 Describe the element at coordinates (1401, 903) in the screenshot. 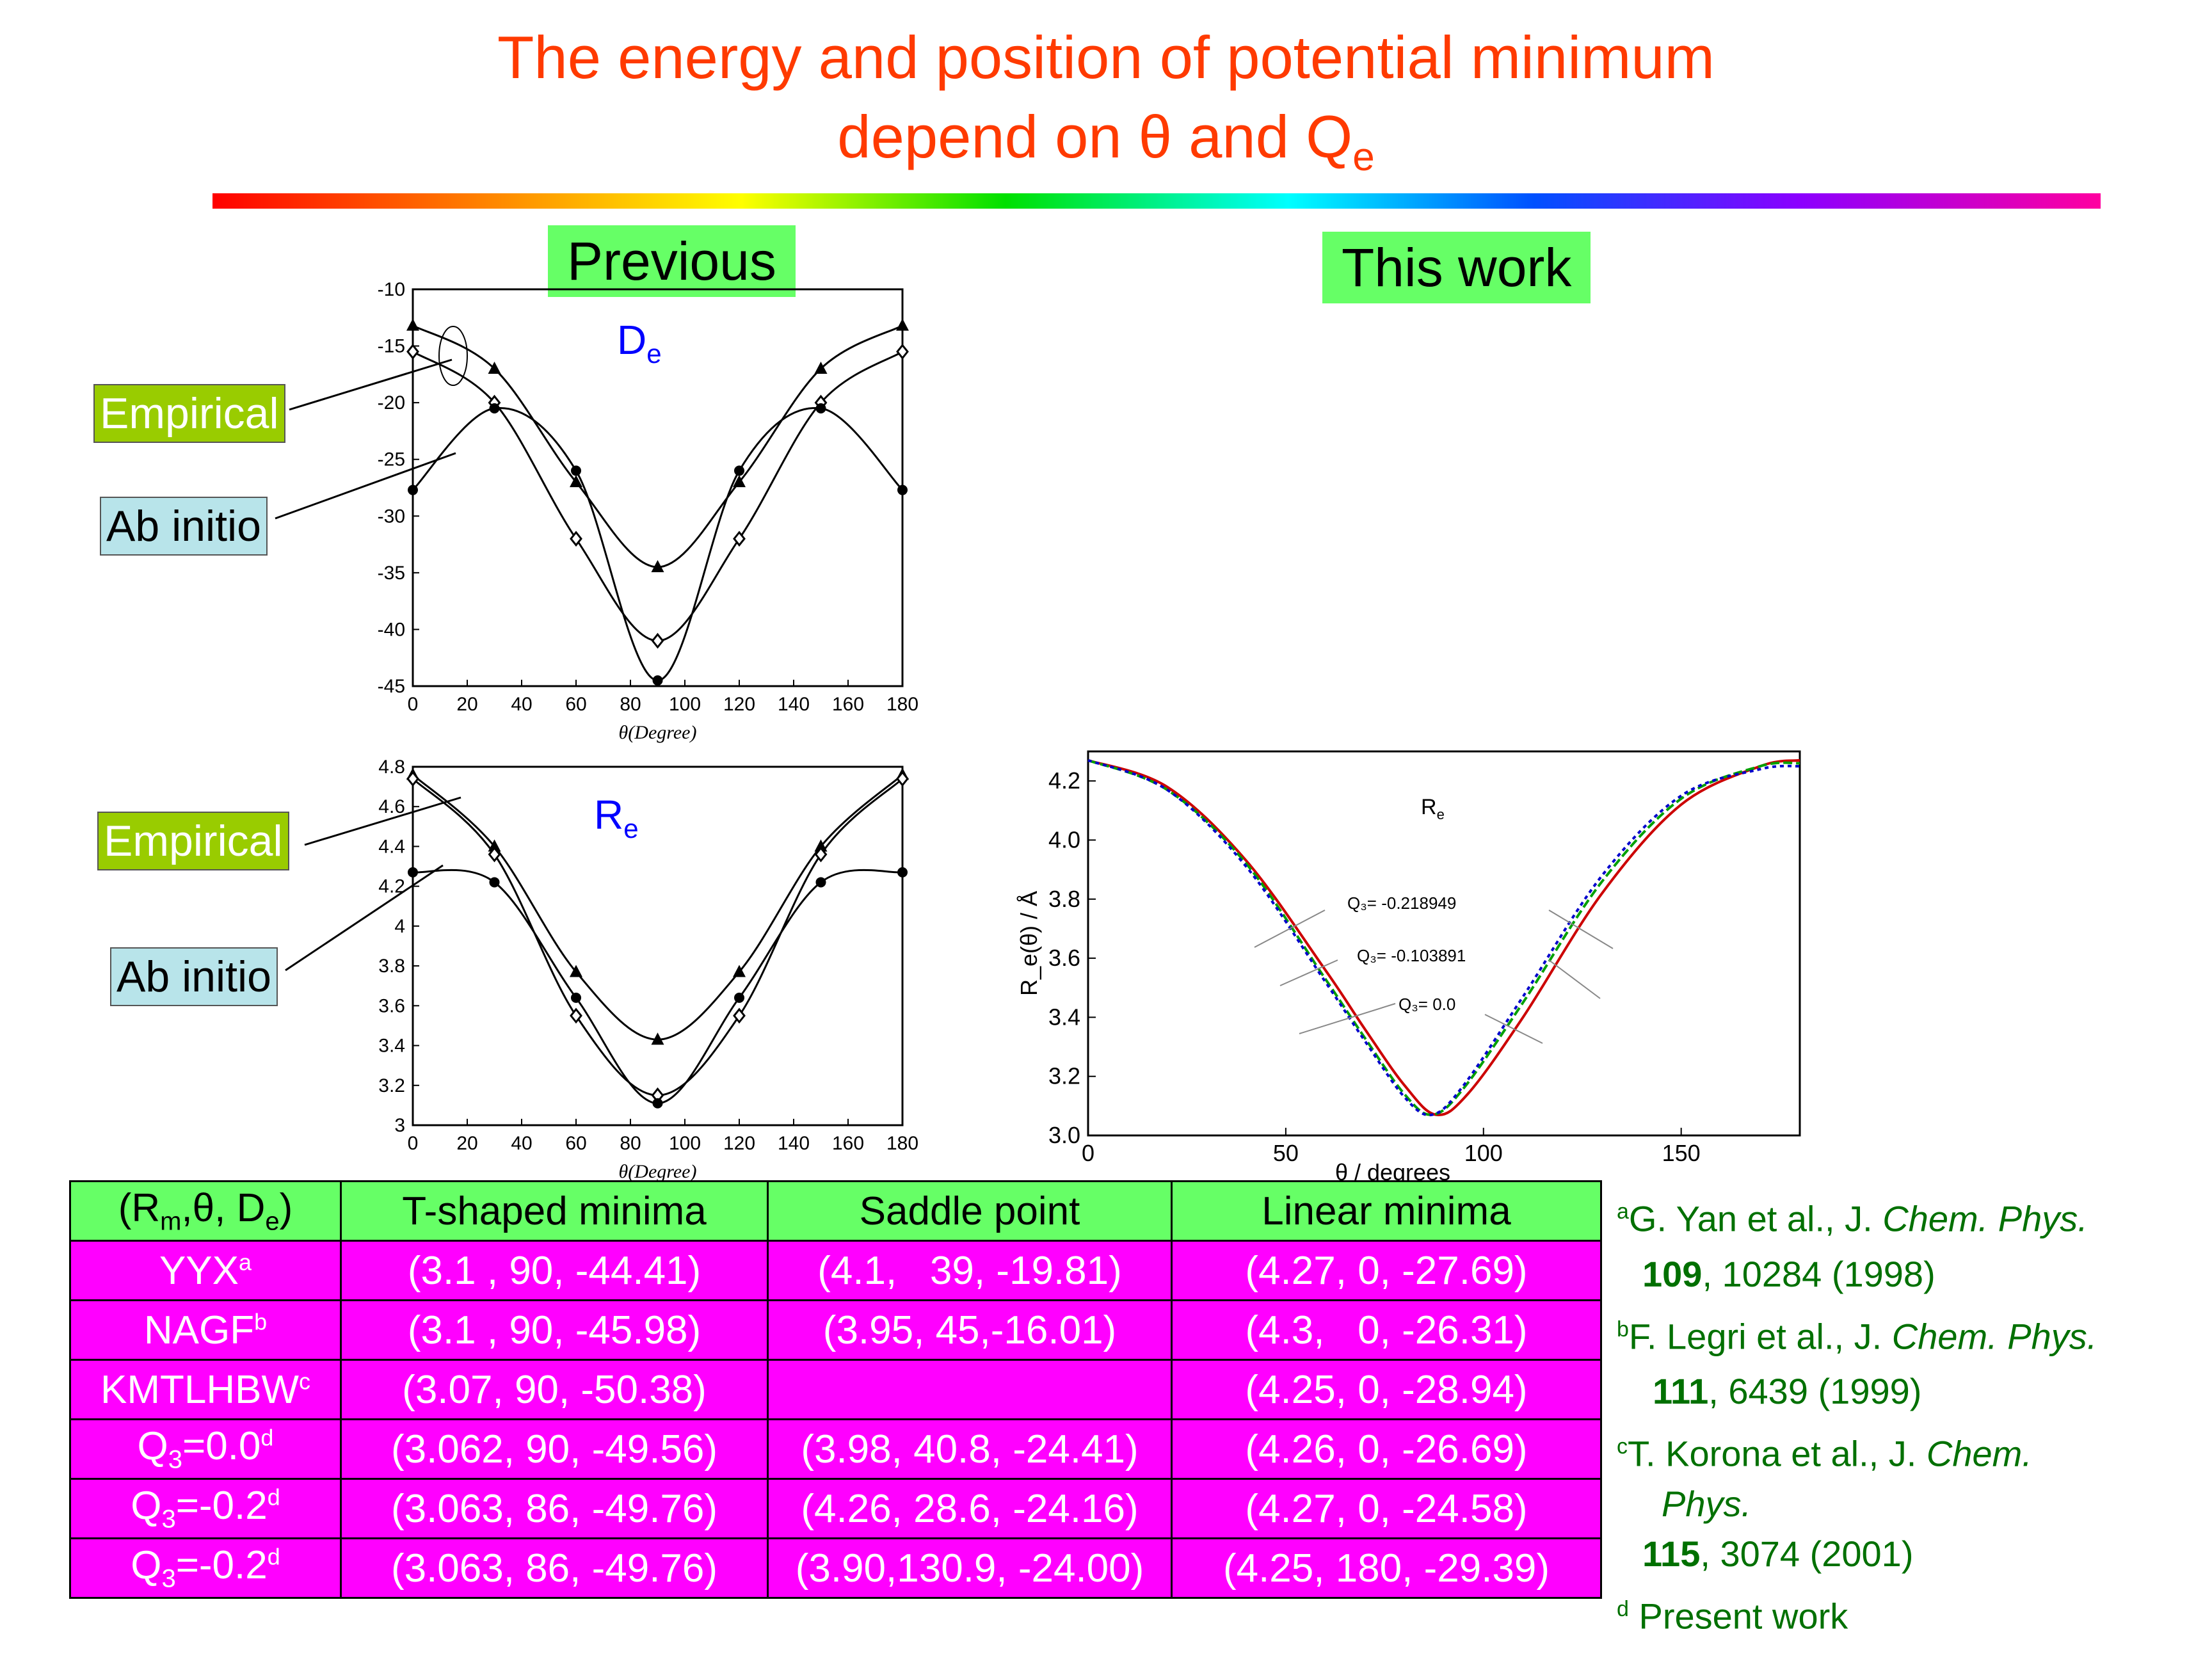

I see `tw-annotation: Q₃= -0.218949` at that location.